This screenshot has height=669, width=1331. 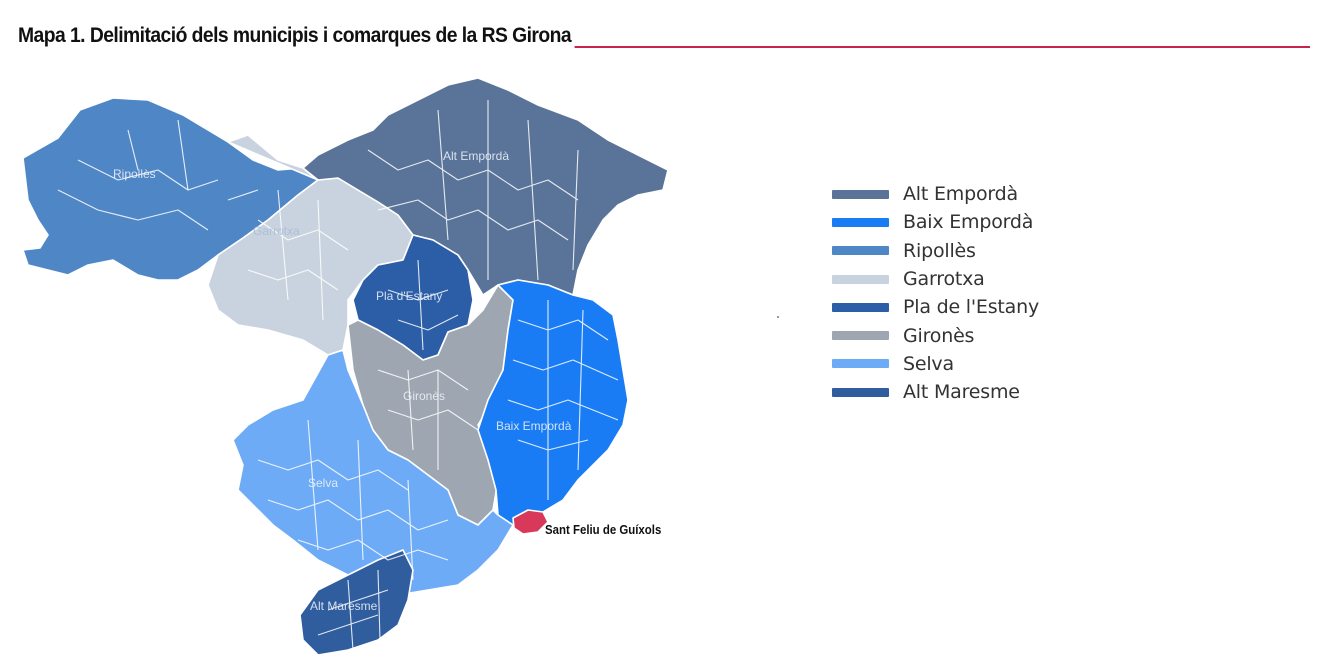 I want to click on label-alt-emporda: Alt Empordà, so click(x=476, y=156).